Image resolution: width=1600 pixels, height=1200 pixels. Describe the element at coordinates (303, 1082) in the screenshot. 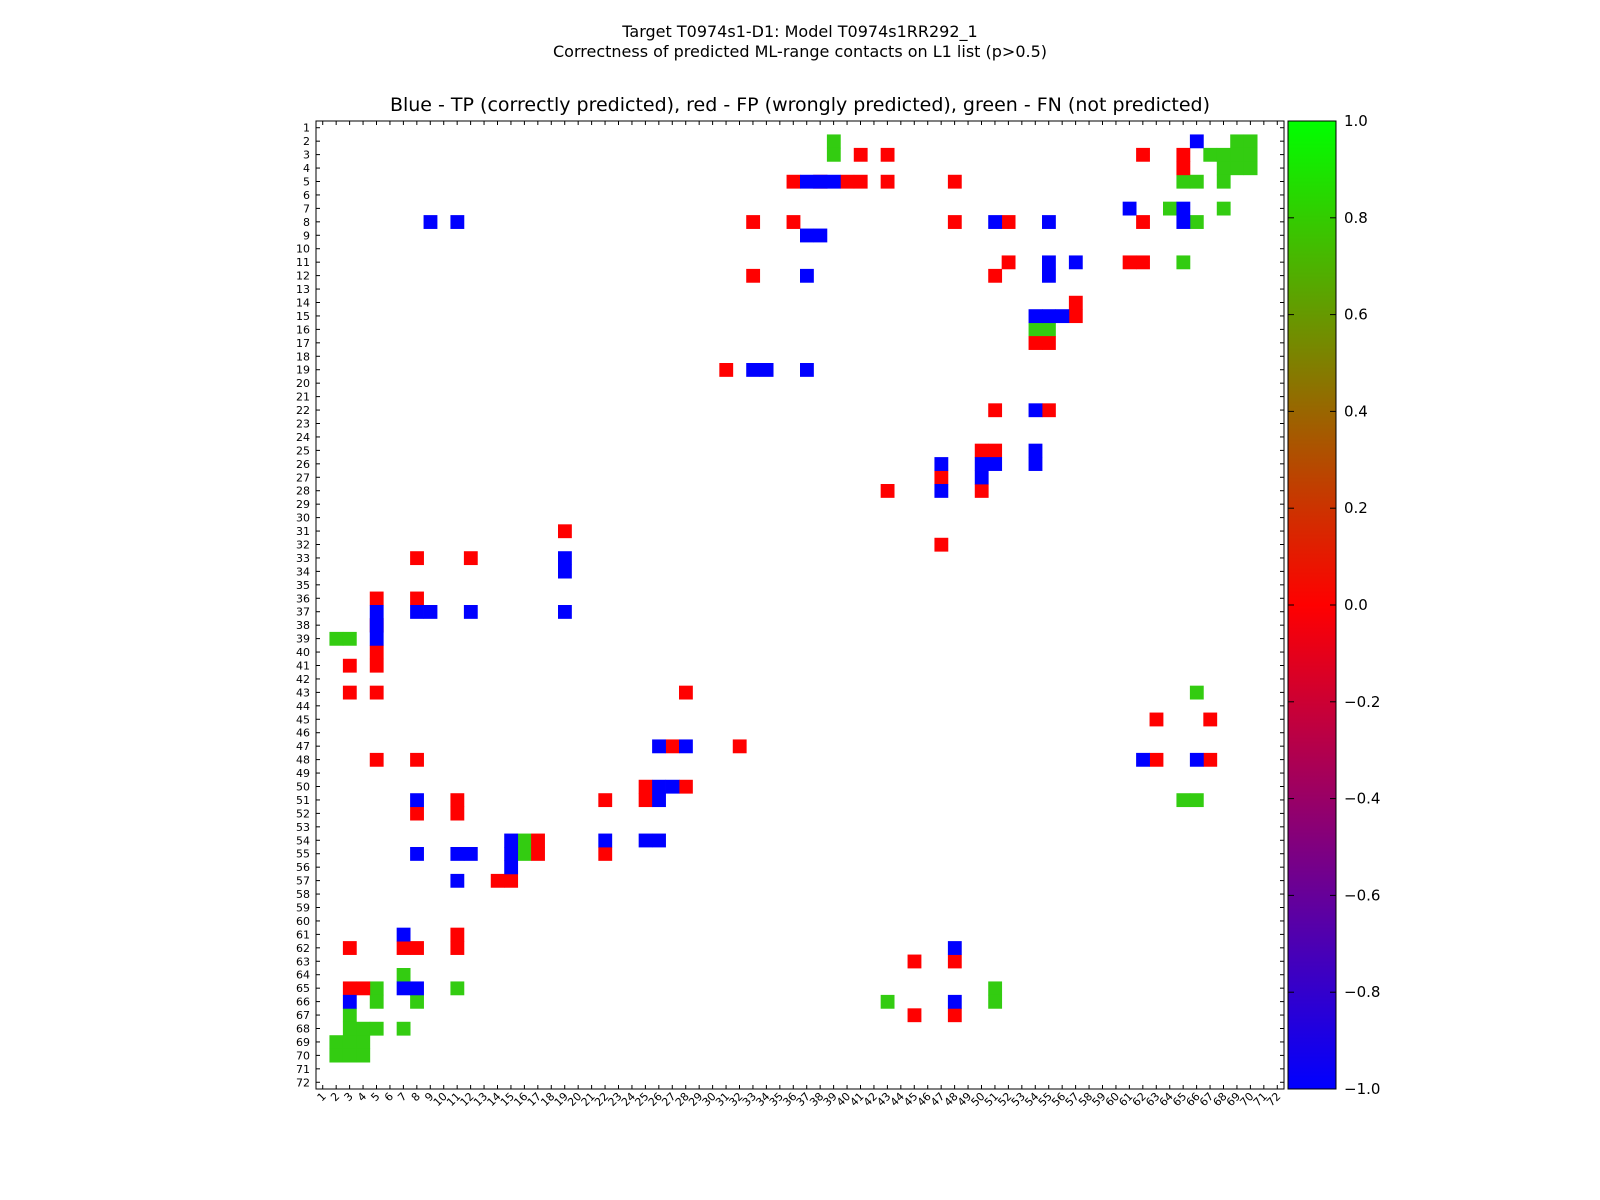

I see `y-tick-label: 72` at that location.